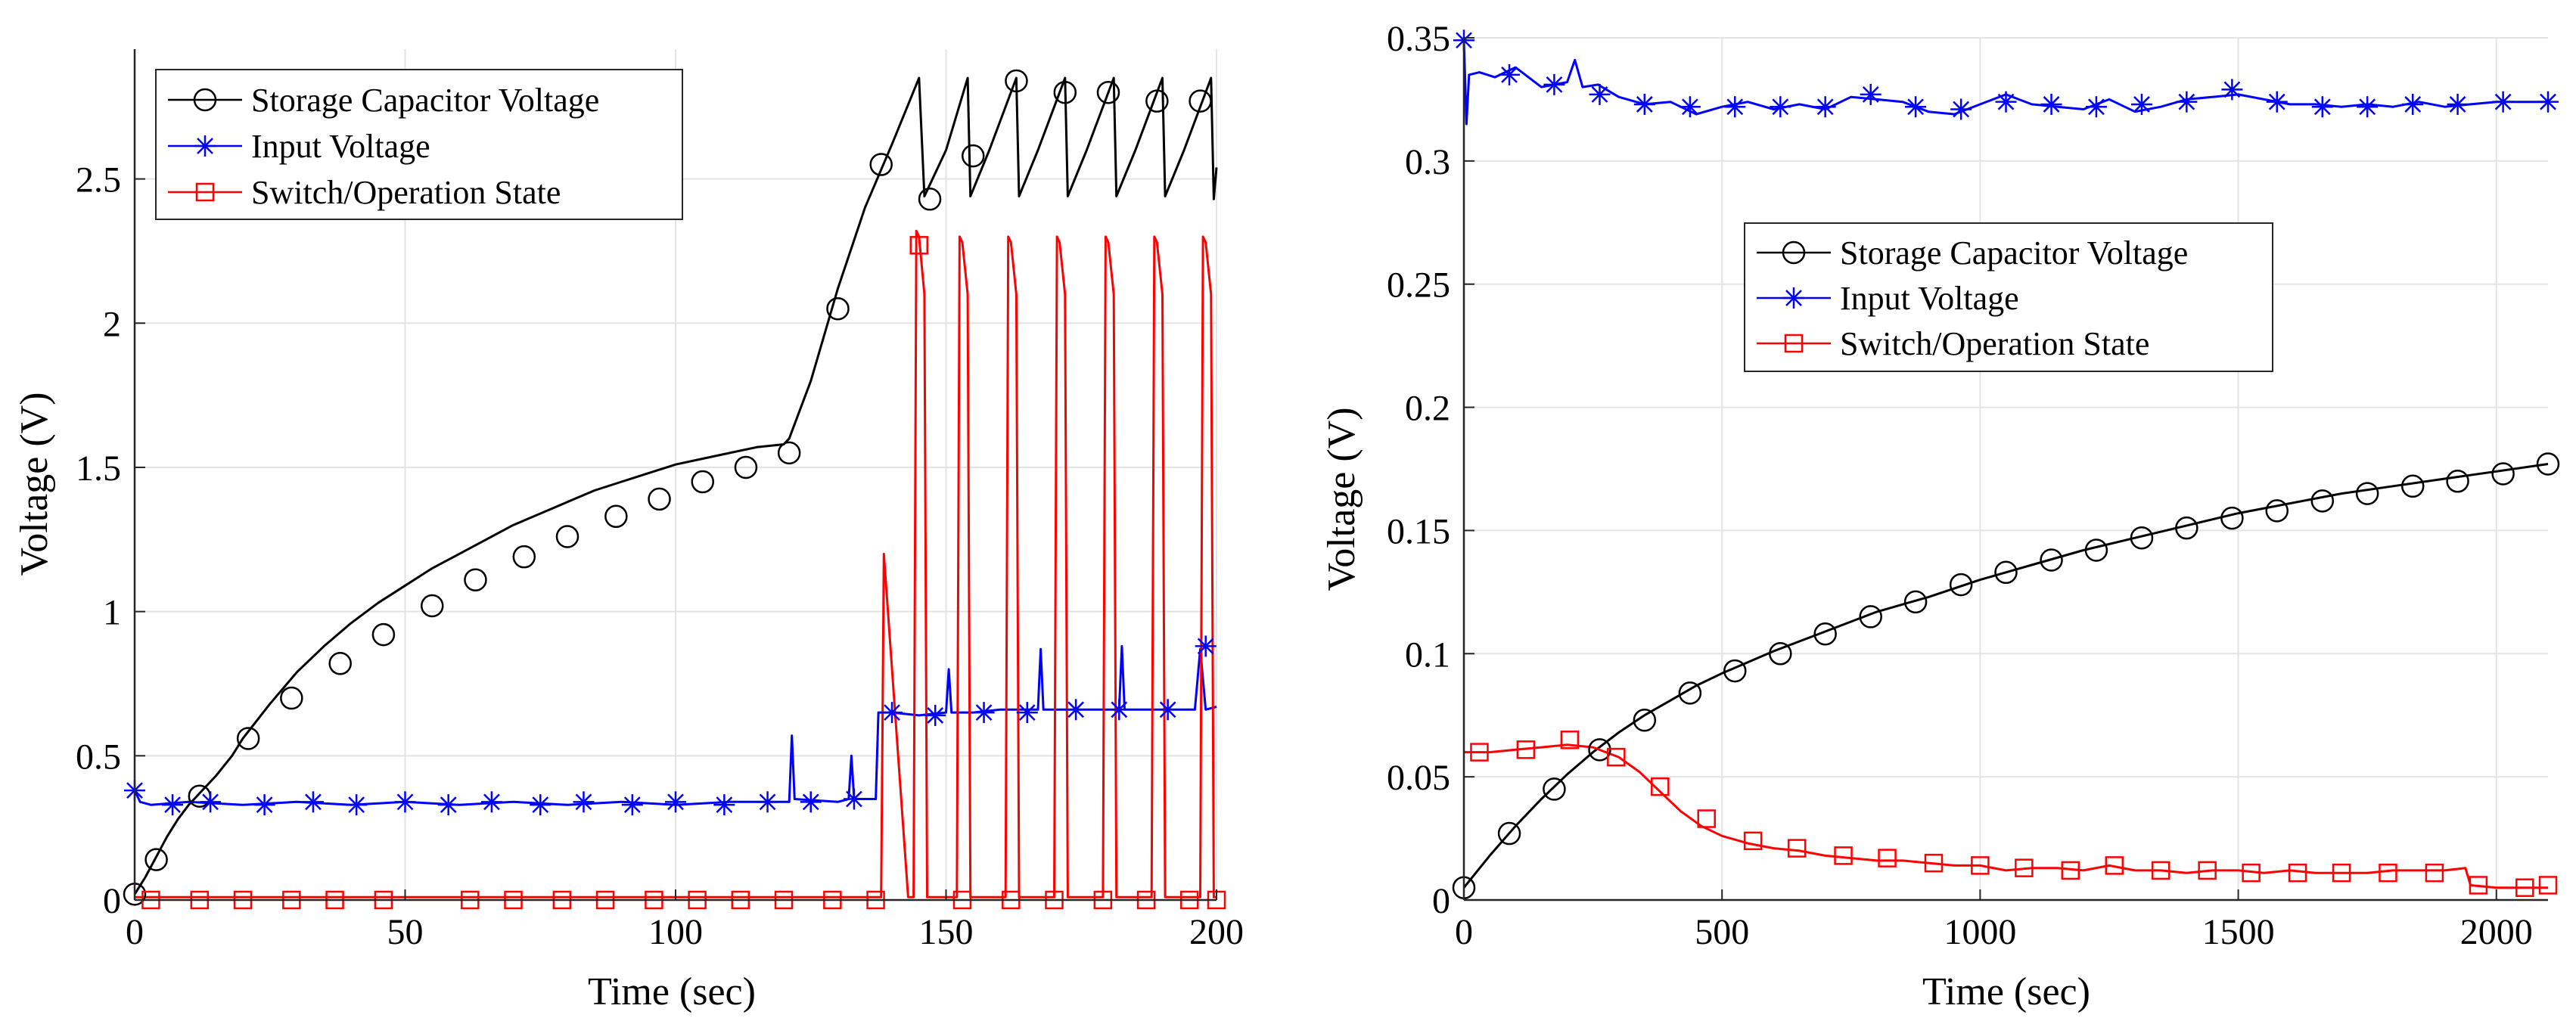  I want to click on right-legend-item-storage: Storage Capacitor Voltage, so click(1972, 253).